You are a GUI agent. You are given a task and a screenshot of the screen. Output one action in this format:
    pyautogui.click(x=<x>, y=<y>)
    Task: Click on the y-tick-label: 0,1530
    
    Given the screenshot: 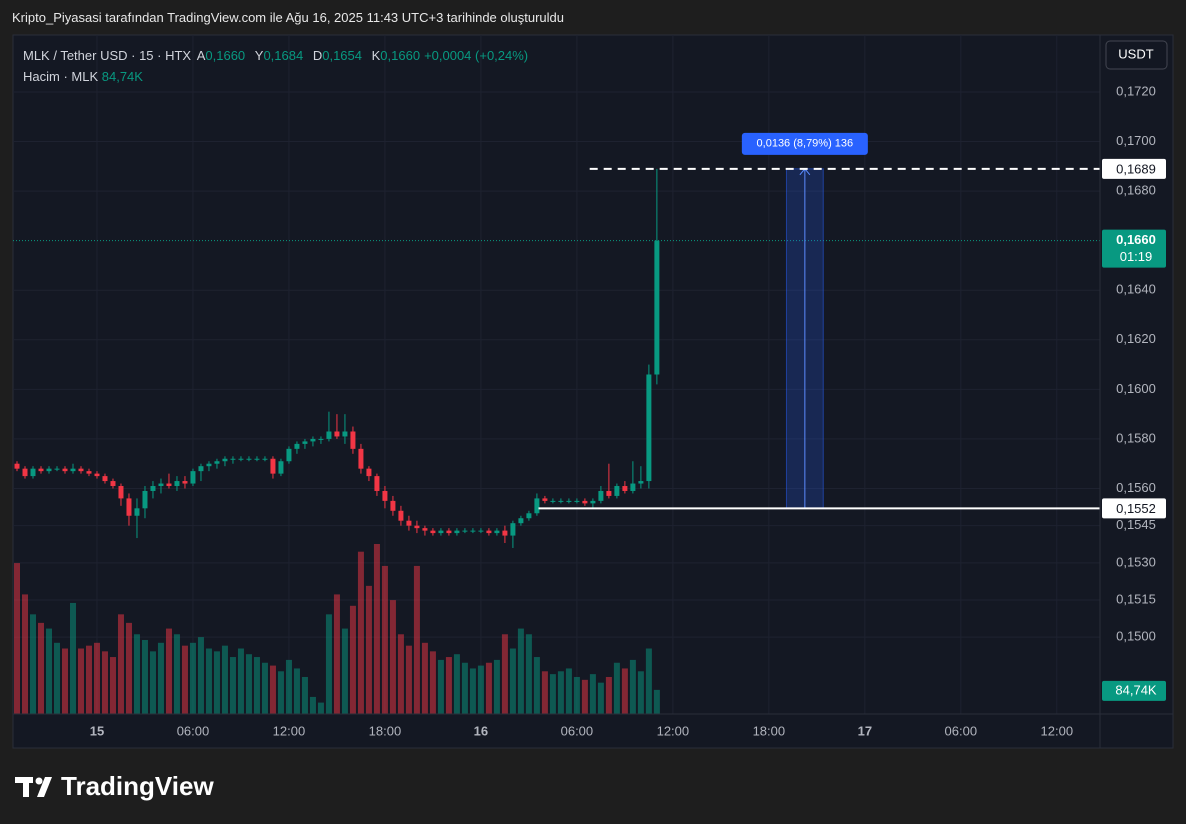 What is the action you would take?
    pyautogui.click(x=1136, y=561)
    